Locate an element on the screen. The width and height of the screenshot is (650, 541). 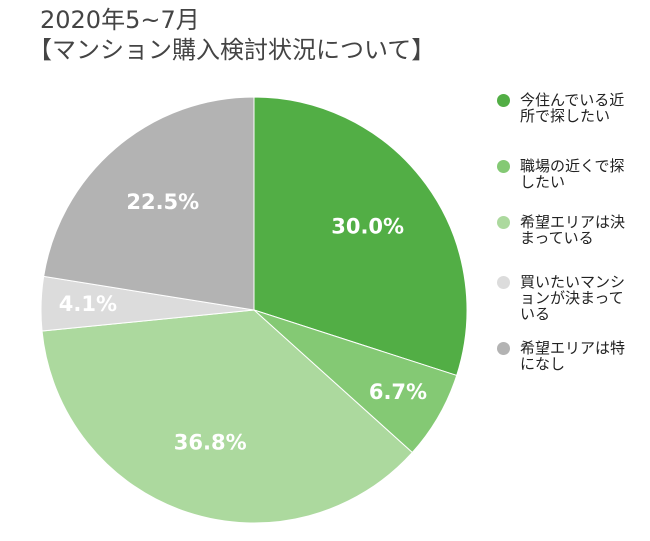
legend-label: 今住んでいる近所で探したい is located at coordinates (572, 108).